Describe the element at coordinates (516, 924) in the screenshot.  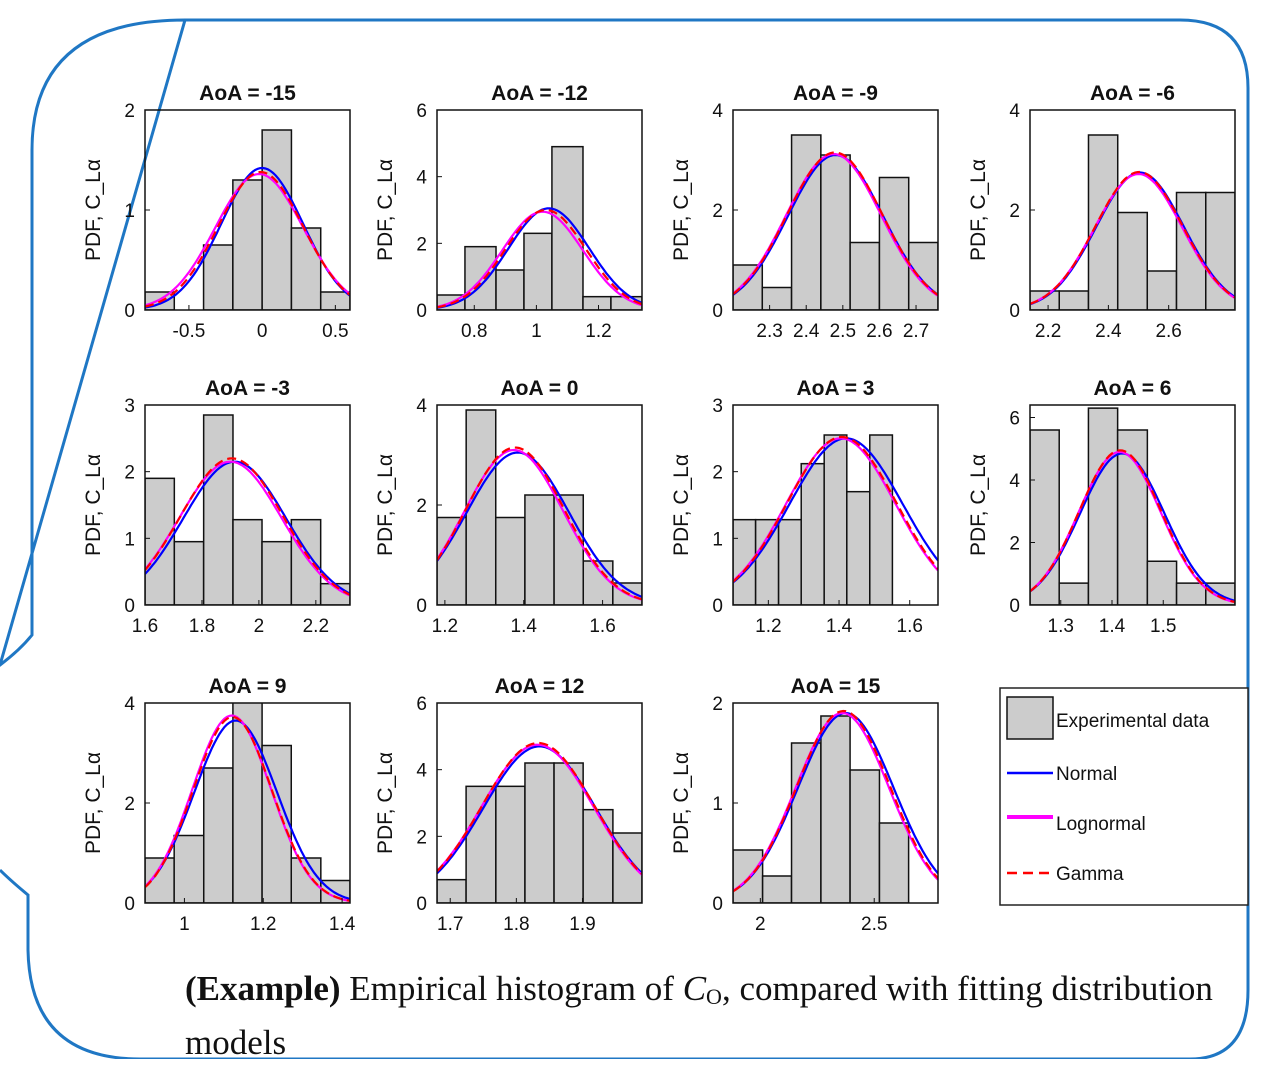
I see `x-tick-label: 1.8` at that location.